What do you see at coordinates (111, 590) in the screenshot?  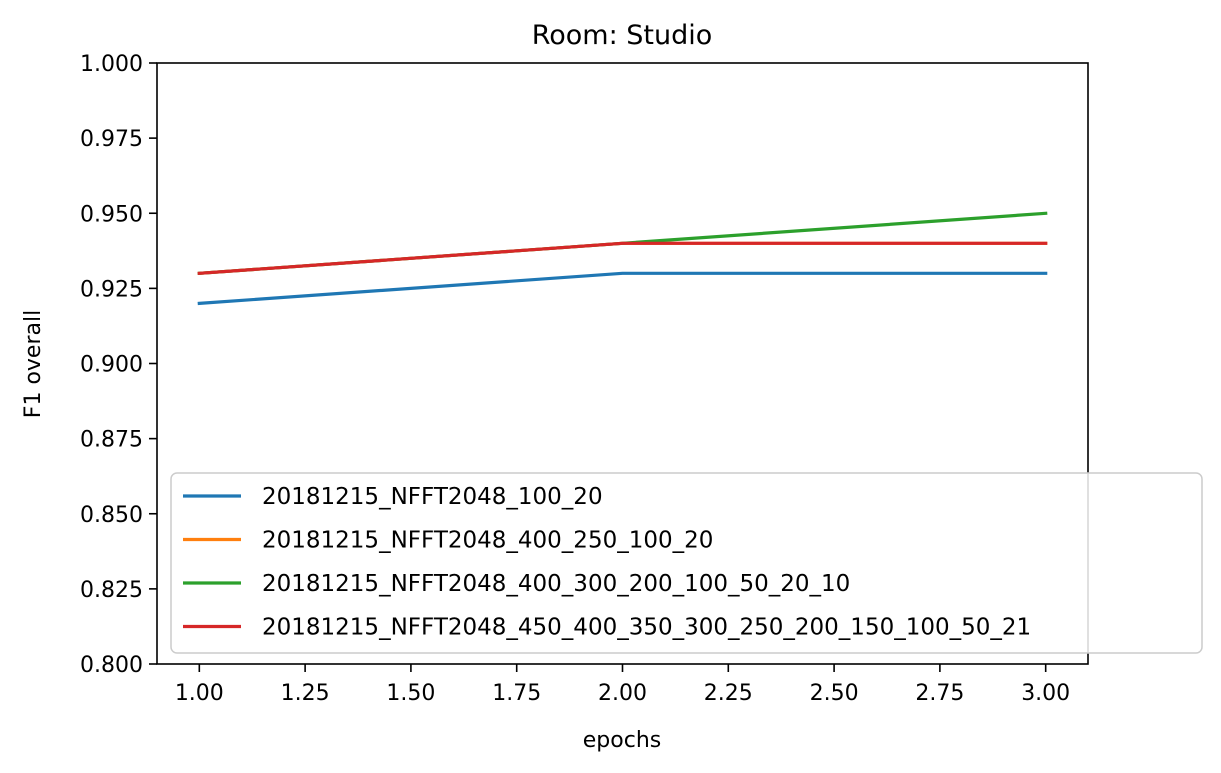 I see `y-tick-label: 0.825` at bounding box center [111, 590].